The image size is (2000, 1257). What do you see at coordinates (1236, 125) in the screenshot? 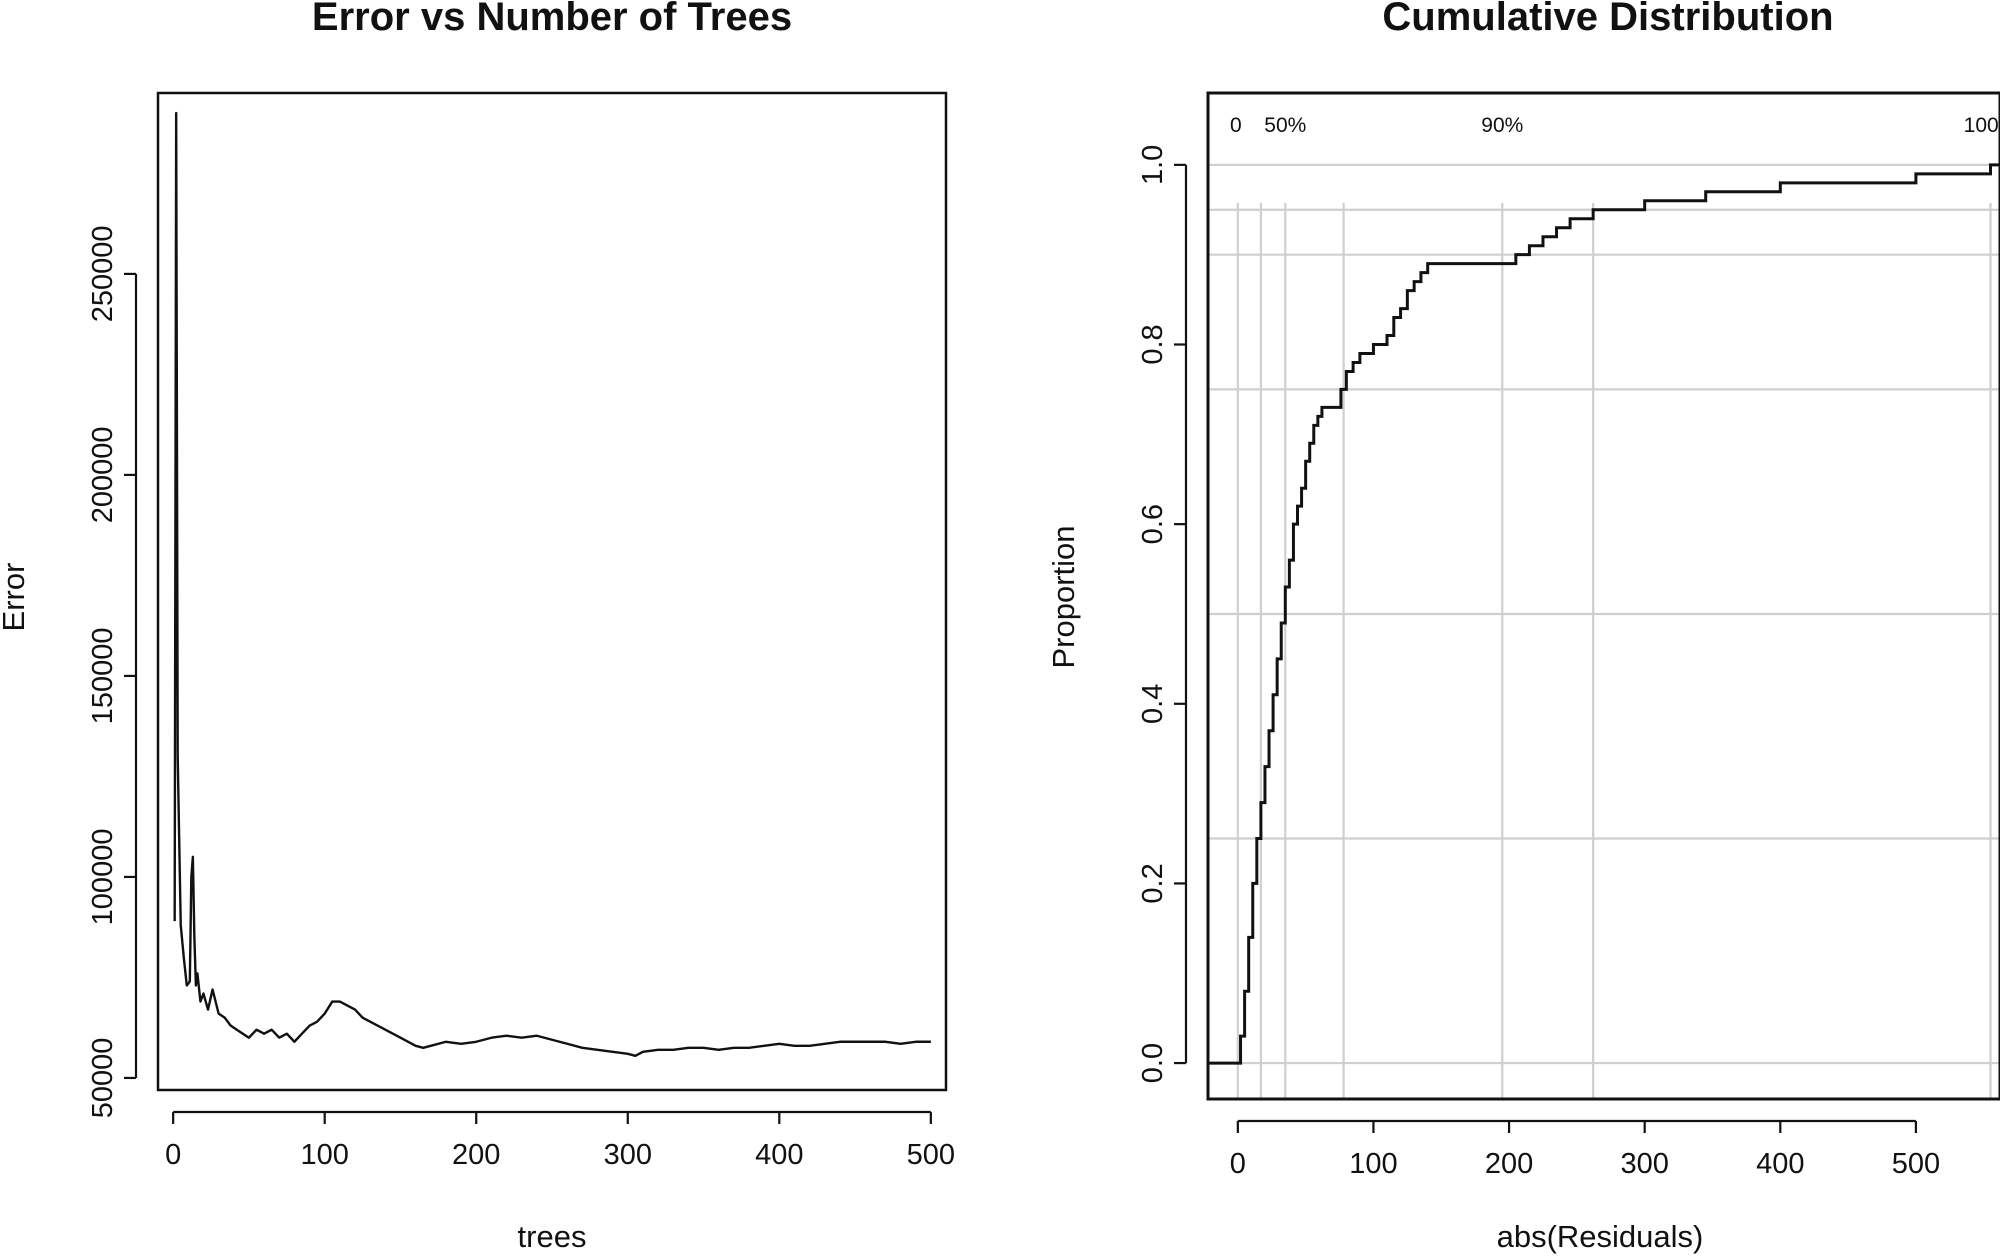
I see `quantile-label: 0` at bounding box center [1236, 125].